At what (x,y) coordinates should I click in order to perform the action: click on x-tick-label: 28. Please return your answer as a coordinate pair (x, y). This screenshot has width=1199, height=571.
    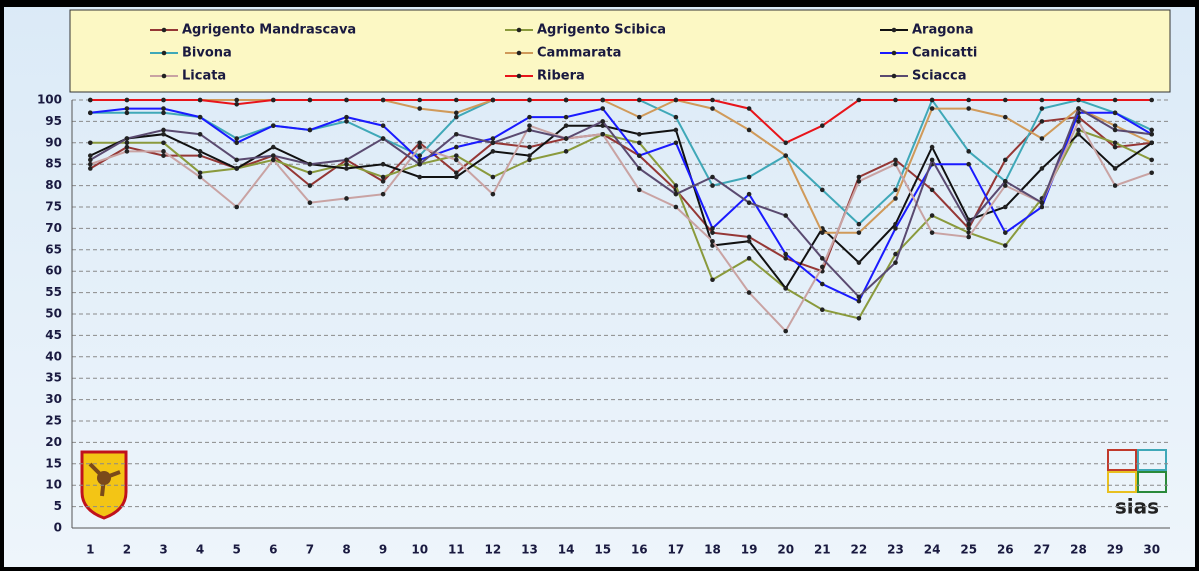
    Looking at the image, I should click on (1078, 550).